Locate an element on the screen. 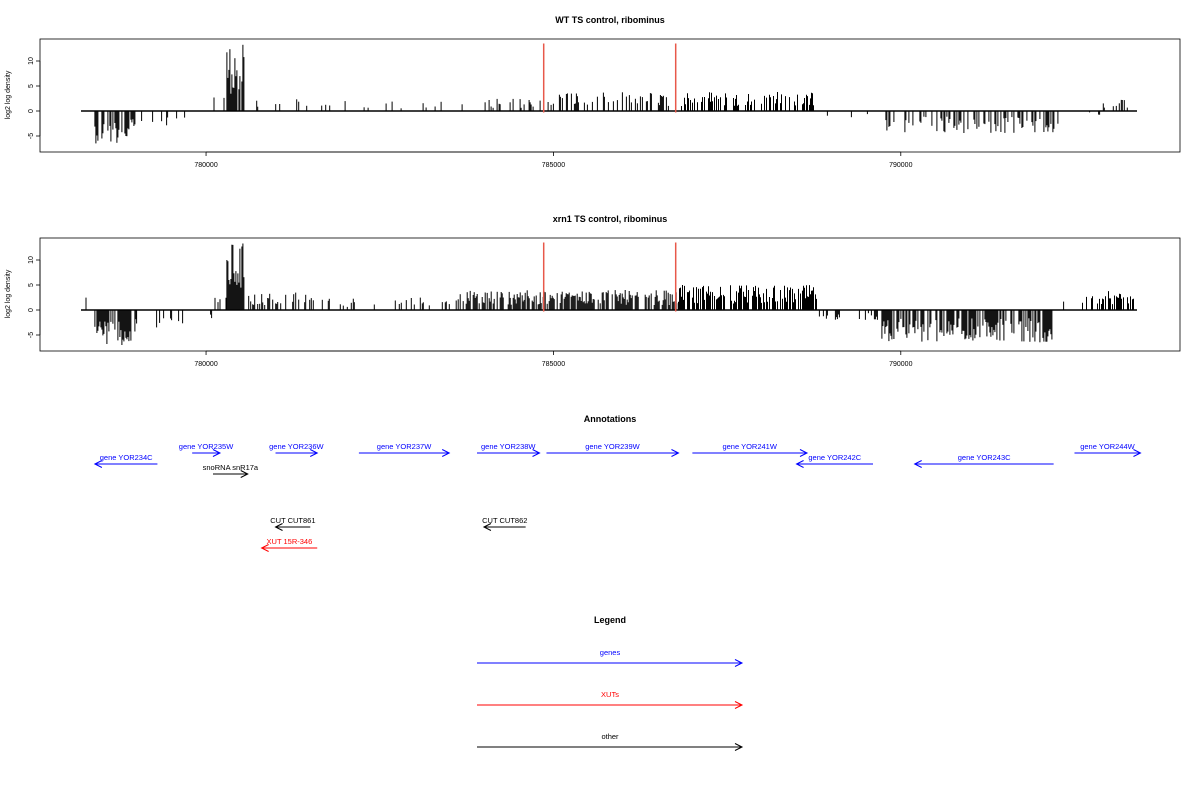 The image size is (1200, 800). legend-label: genes is located at coordinates (610, 652).